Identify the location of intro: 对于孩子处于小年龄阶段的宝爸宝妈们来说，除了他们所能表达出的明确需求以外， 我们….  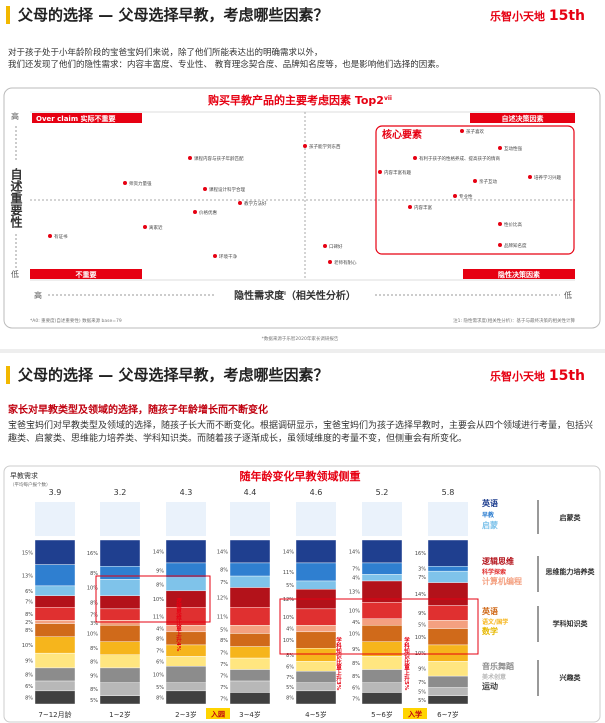
(303, 59).